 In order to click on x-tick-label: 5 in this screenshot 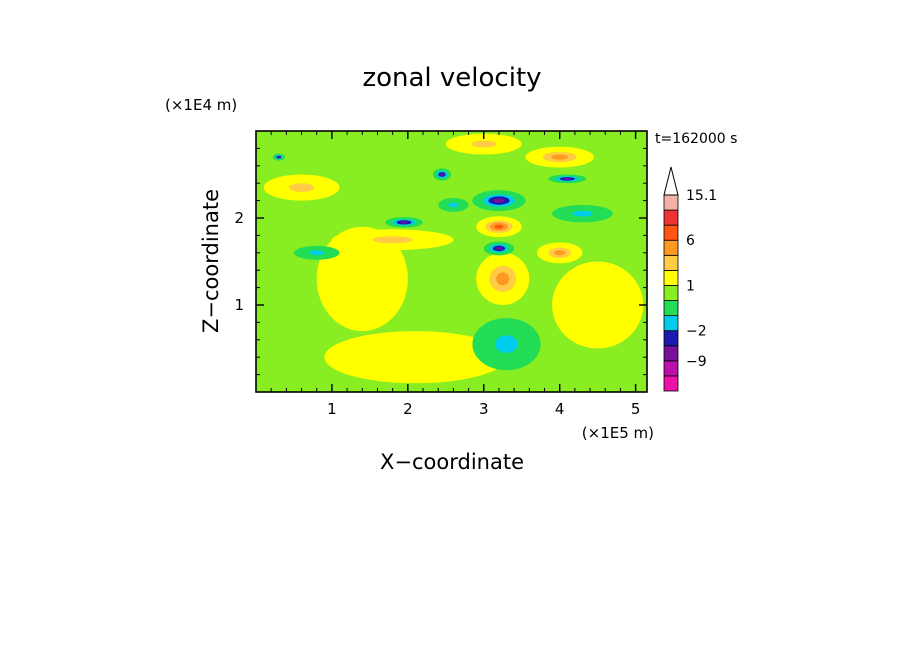, I will do `click(636, 409)`.